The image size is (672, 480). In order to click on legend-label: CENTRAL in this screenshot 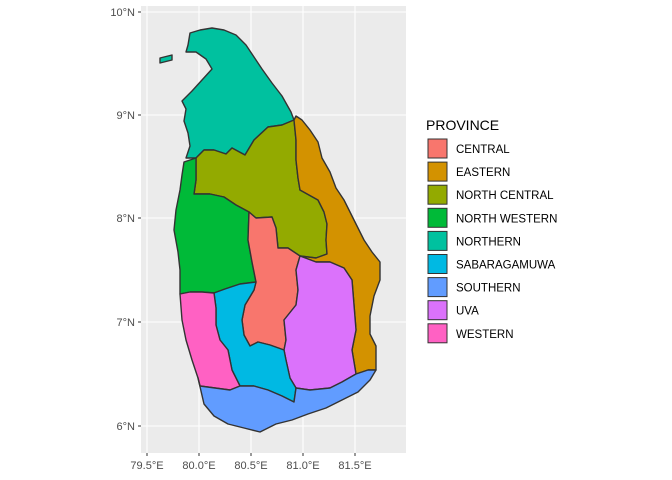, I will do `click(483, 150)`.